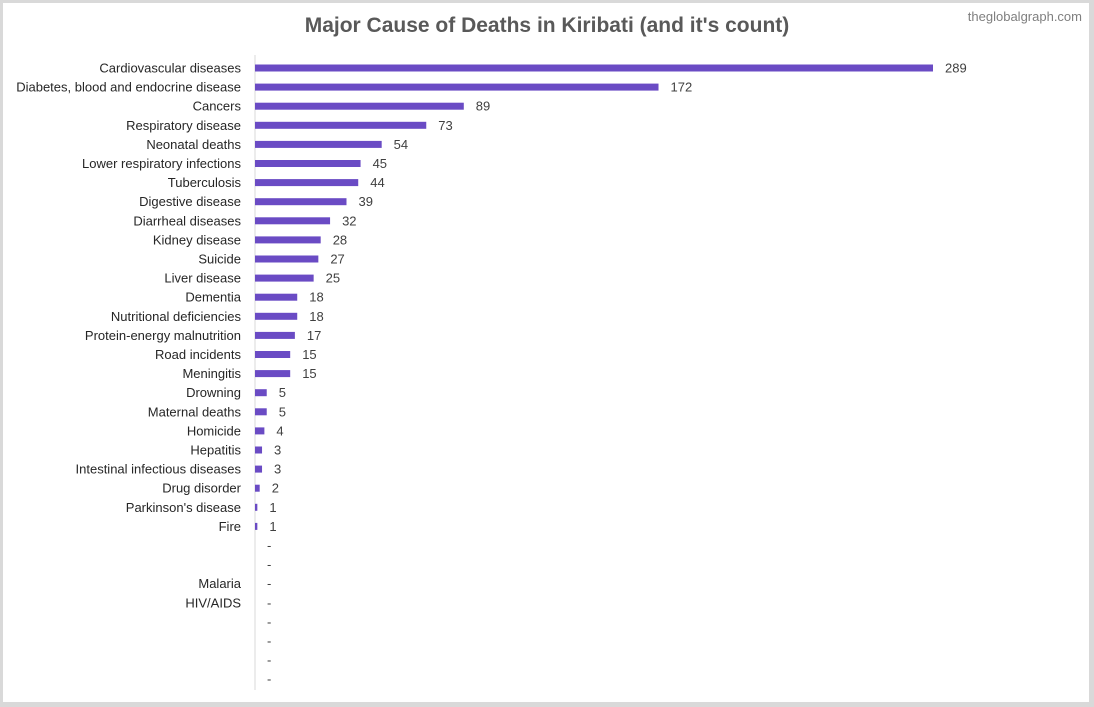  What do you see at coordinates (276, 316) in the screenshot?
I see `bar-nutritional-deficiencies` at bounding box center [276, 316].